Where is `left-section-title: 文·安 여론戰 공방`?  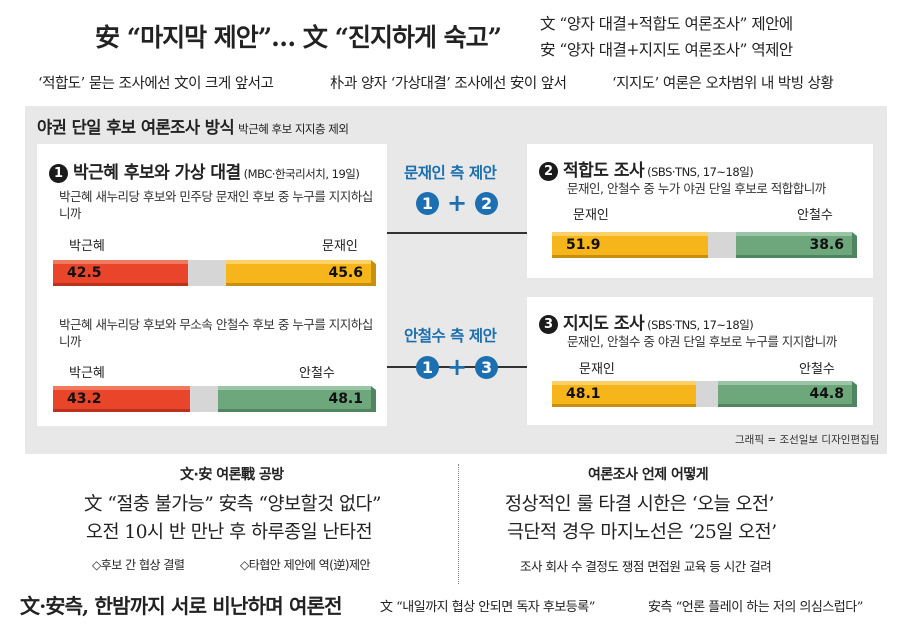 left-section-title: 文·安 여론戰 공방 is located at coordinates (232, 475).